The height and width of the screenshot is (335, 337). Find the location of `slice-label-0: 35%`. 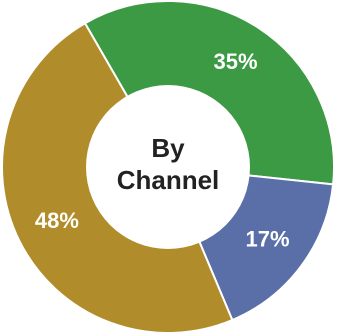

slice-label-0: 35% is located at coordinates (236, 61).